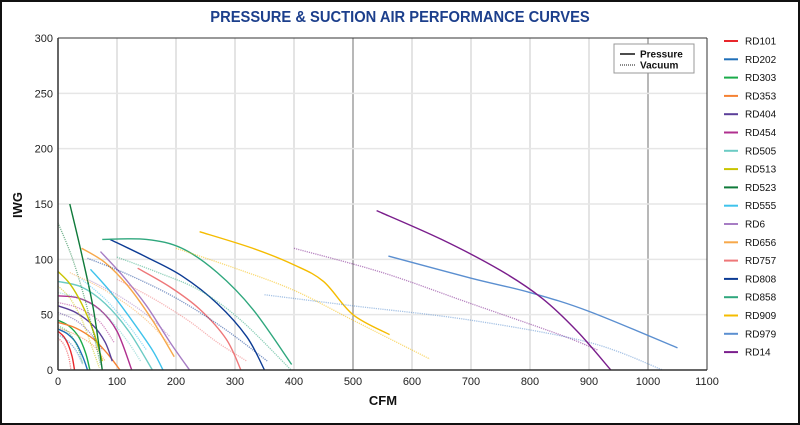 This screenshot has height=425, width=800. Describe the element at coordinates (761, 42) in the screenshot. I see `legend-label-rd101: RD101` at that location.